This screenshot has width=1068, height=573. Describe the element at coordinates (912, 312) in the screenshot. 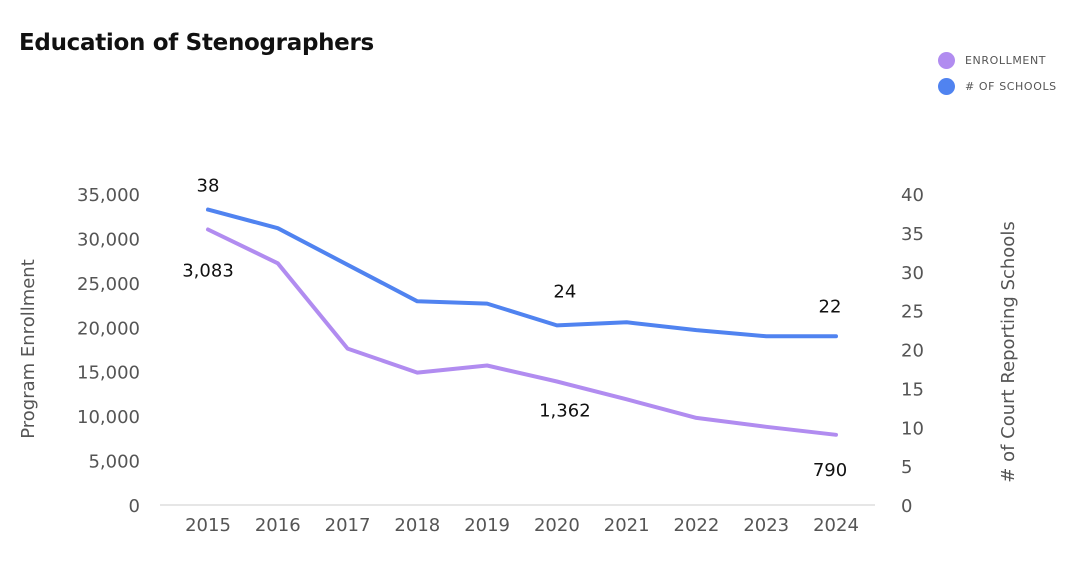

I see `right-axis-tick-label: 25` at that location.